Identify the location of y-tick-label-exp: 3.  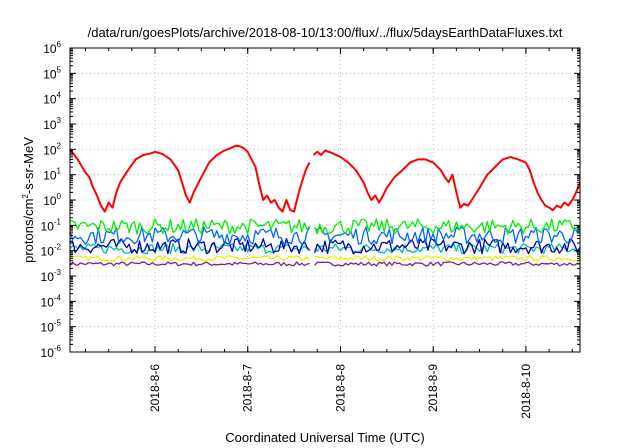
(59, 120).